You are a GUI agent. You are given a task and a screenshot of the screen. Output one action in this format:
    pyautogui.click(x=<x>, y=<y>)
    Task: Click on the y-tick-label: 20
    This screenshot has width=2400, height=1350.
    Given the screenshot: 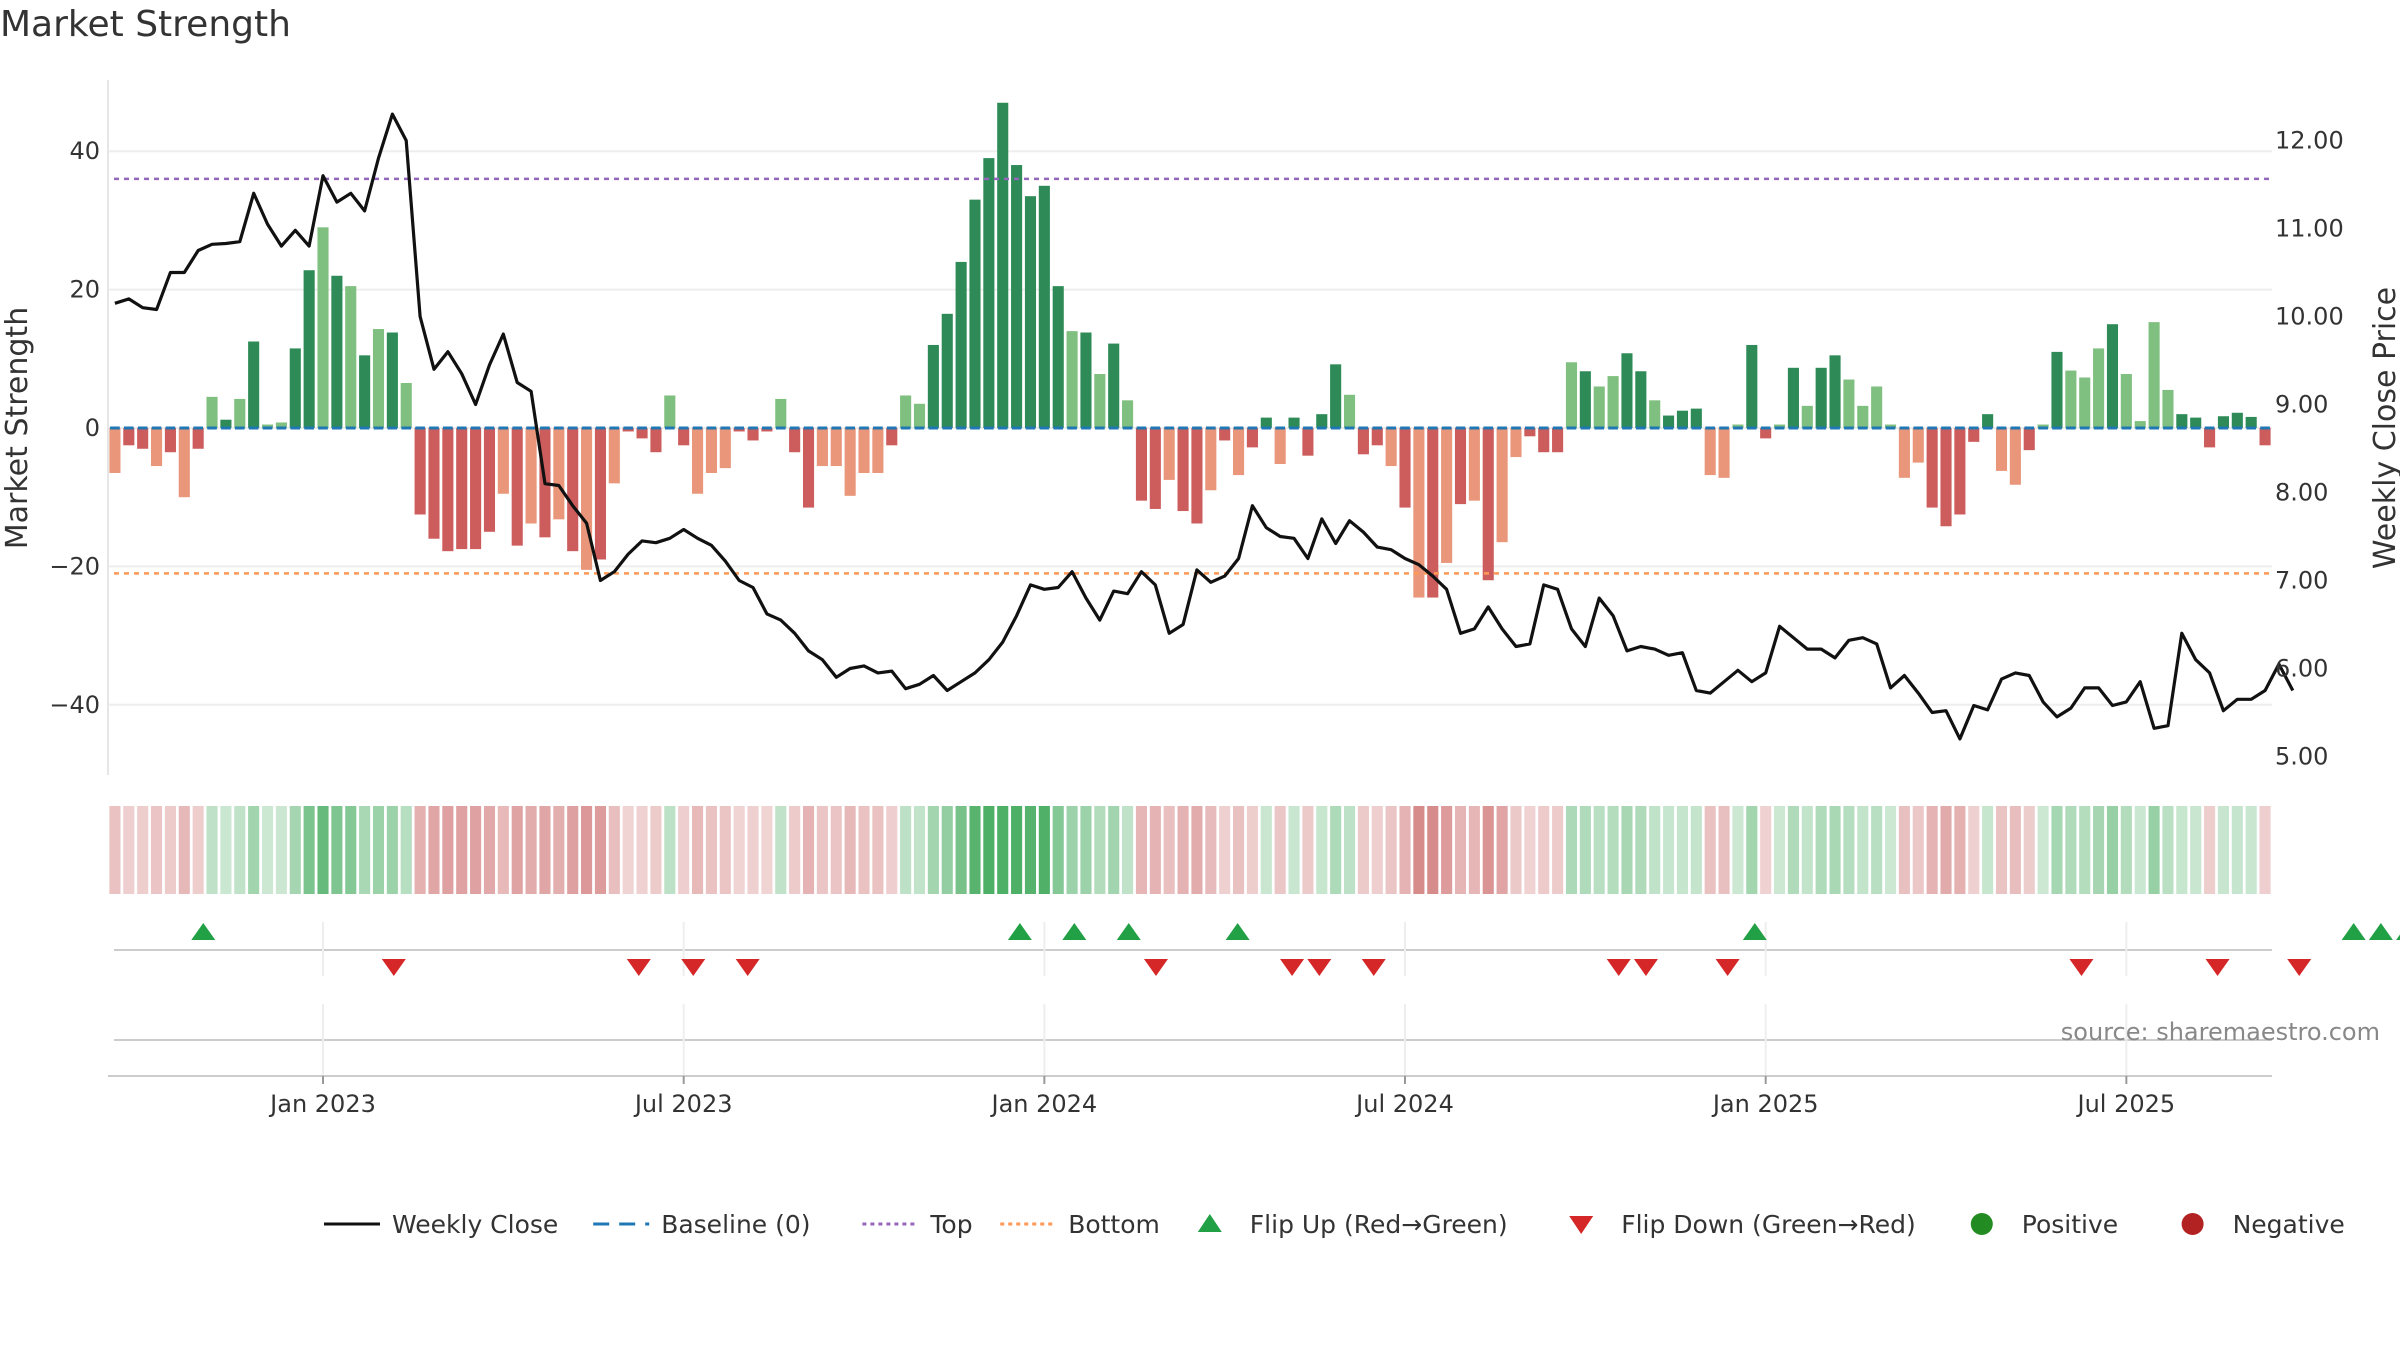 What is the action you would take?
    pyautogui.click(x=84, y=290)
    